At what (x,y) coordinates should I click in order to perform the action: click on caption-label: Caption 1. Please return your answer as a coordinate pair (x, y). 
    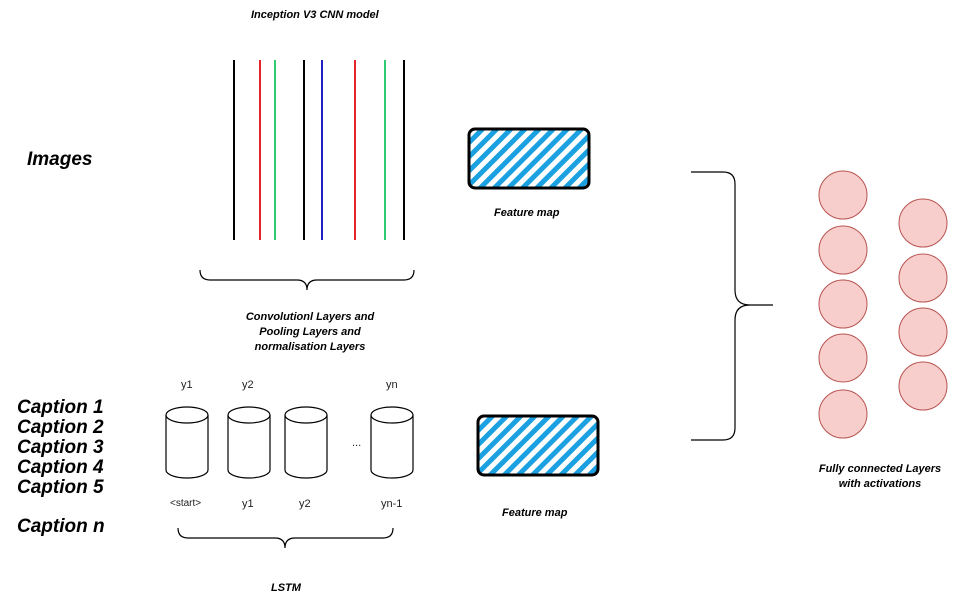
    Looking at the image, I should click on (60, 407).